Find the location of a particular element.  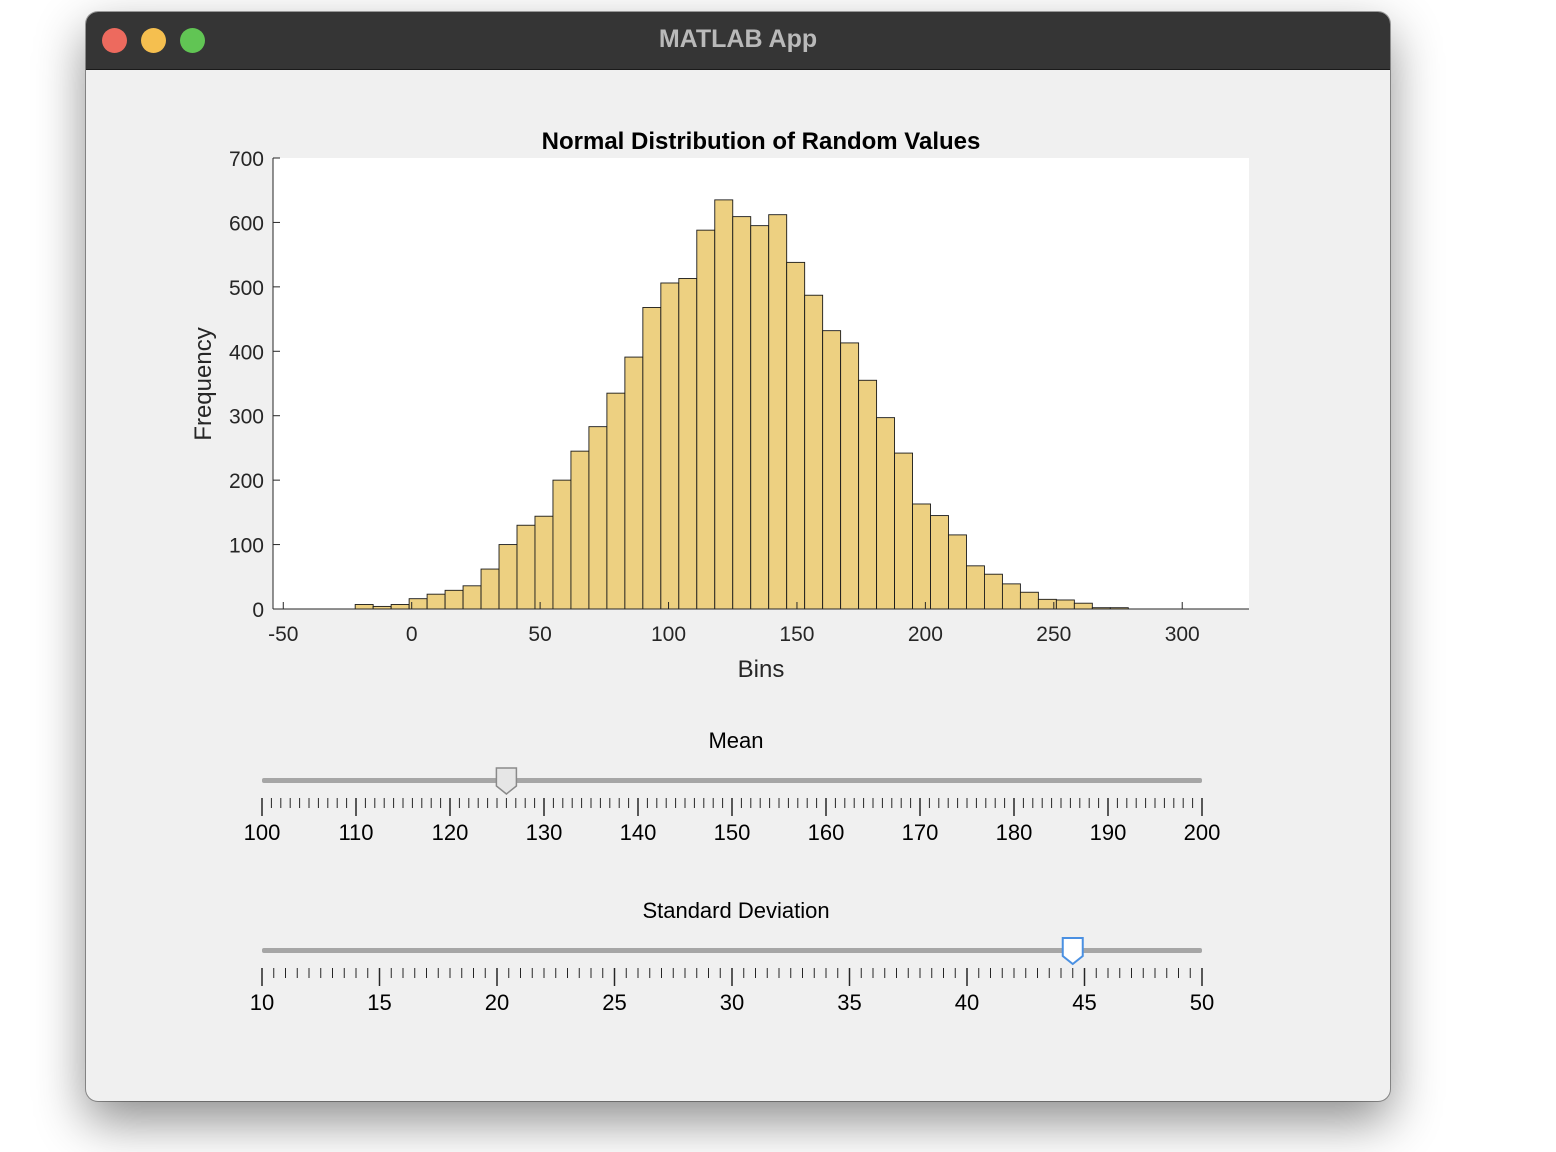

x-tick-label: 250 is located at coordinates (1053, 634).